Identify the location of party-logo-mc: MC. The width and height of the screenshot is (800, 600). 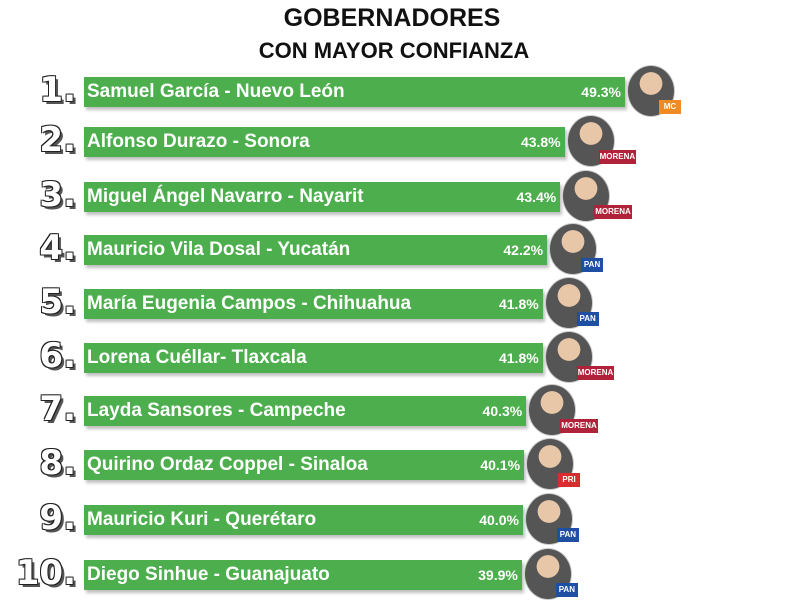
(670, 107).